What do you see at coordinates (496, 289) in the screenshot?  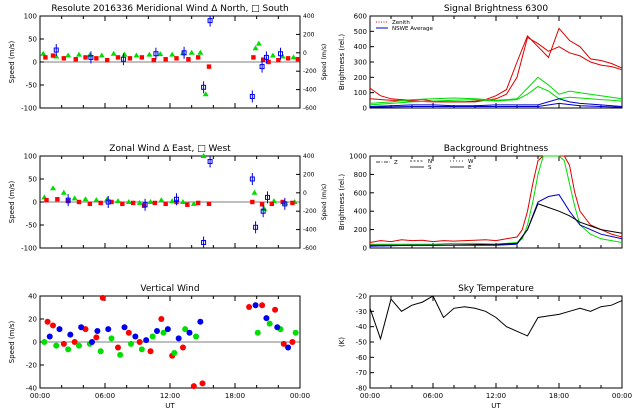 I see `sky-title: Sky Temperature` at bounding box center [496, 289].